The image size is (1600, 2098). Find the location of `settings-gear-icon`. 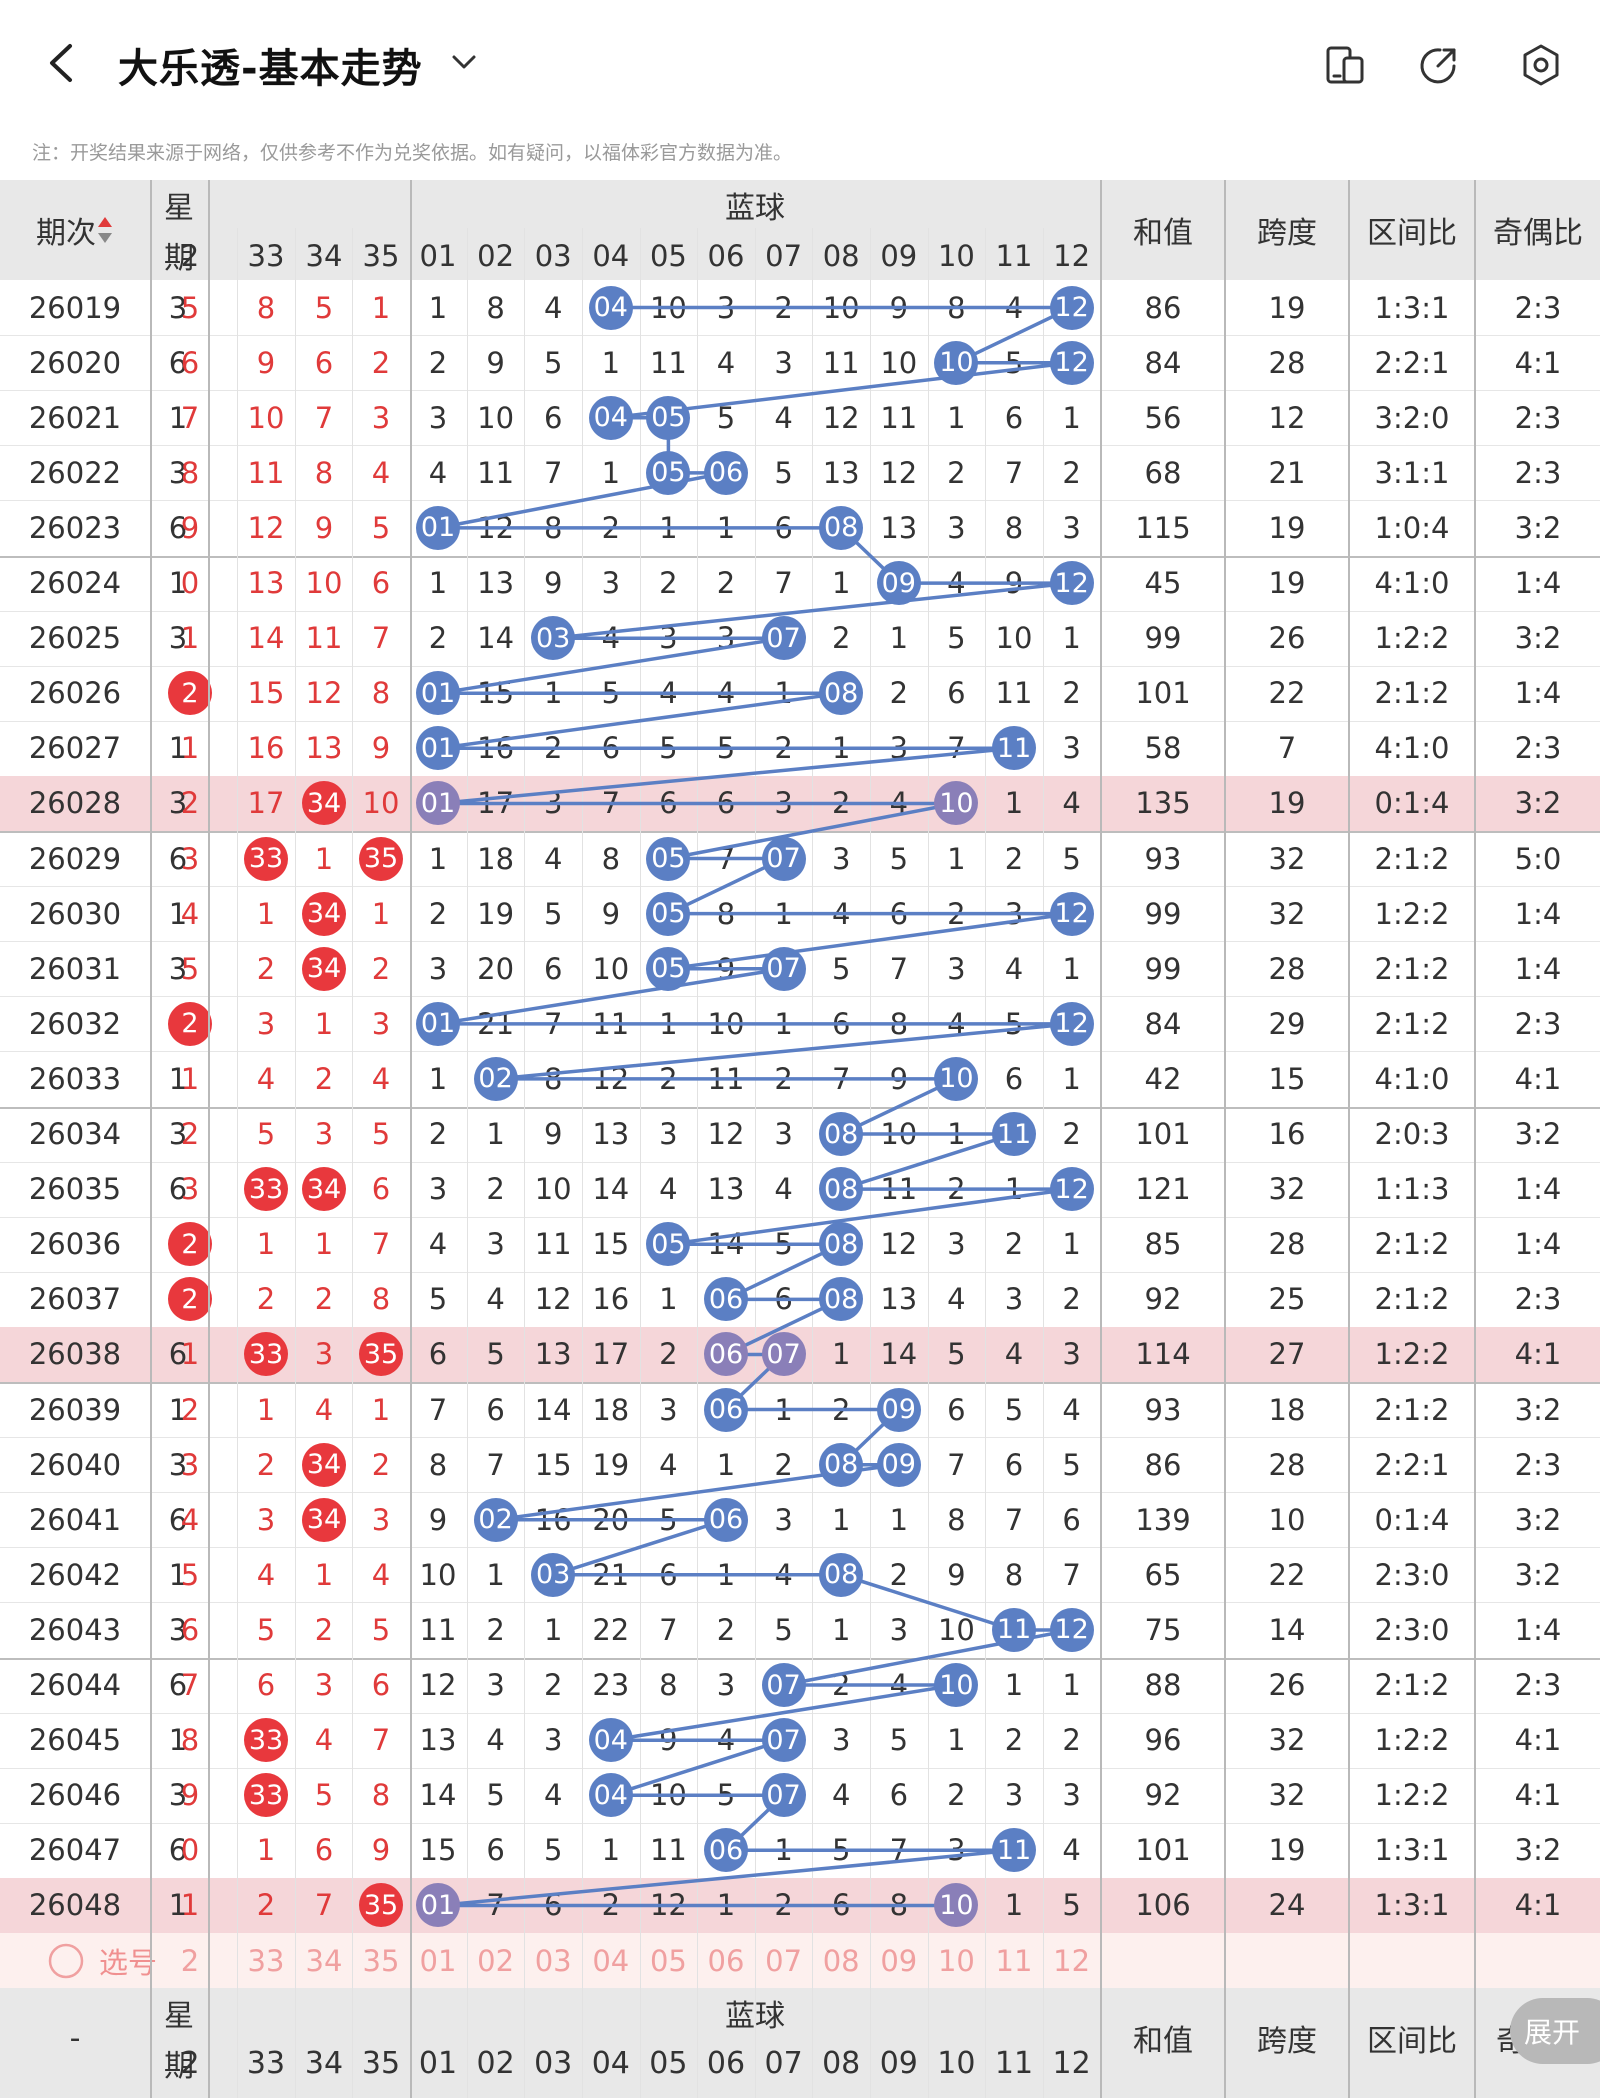

settings-gear-icon is located at coordinates (1541, 65).